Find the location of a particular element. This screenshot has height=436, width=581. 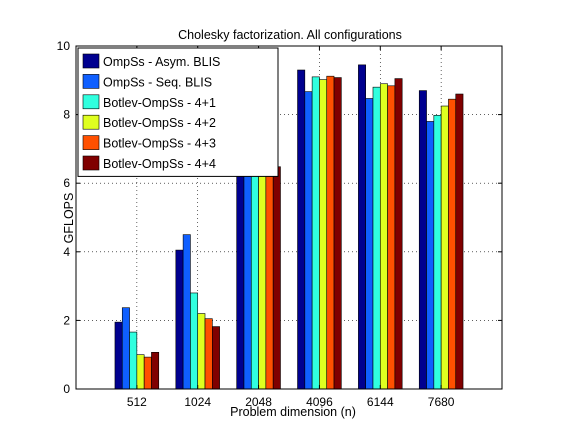

x-tick-label: 2048 is located at coordinates (258, 402).